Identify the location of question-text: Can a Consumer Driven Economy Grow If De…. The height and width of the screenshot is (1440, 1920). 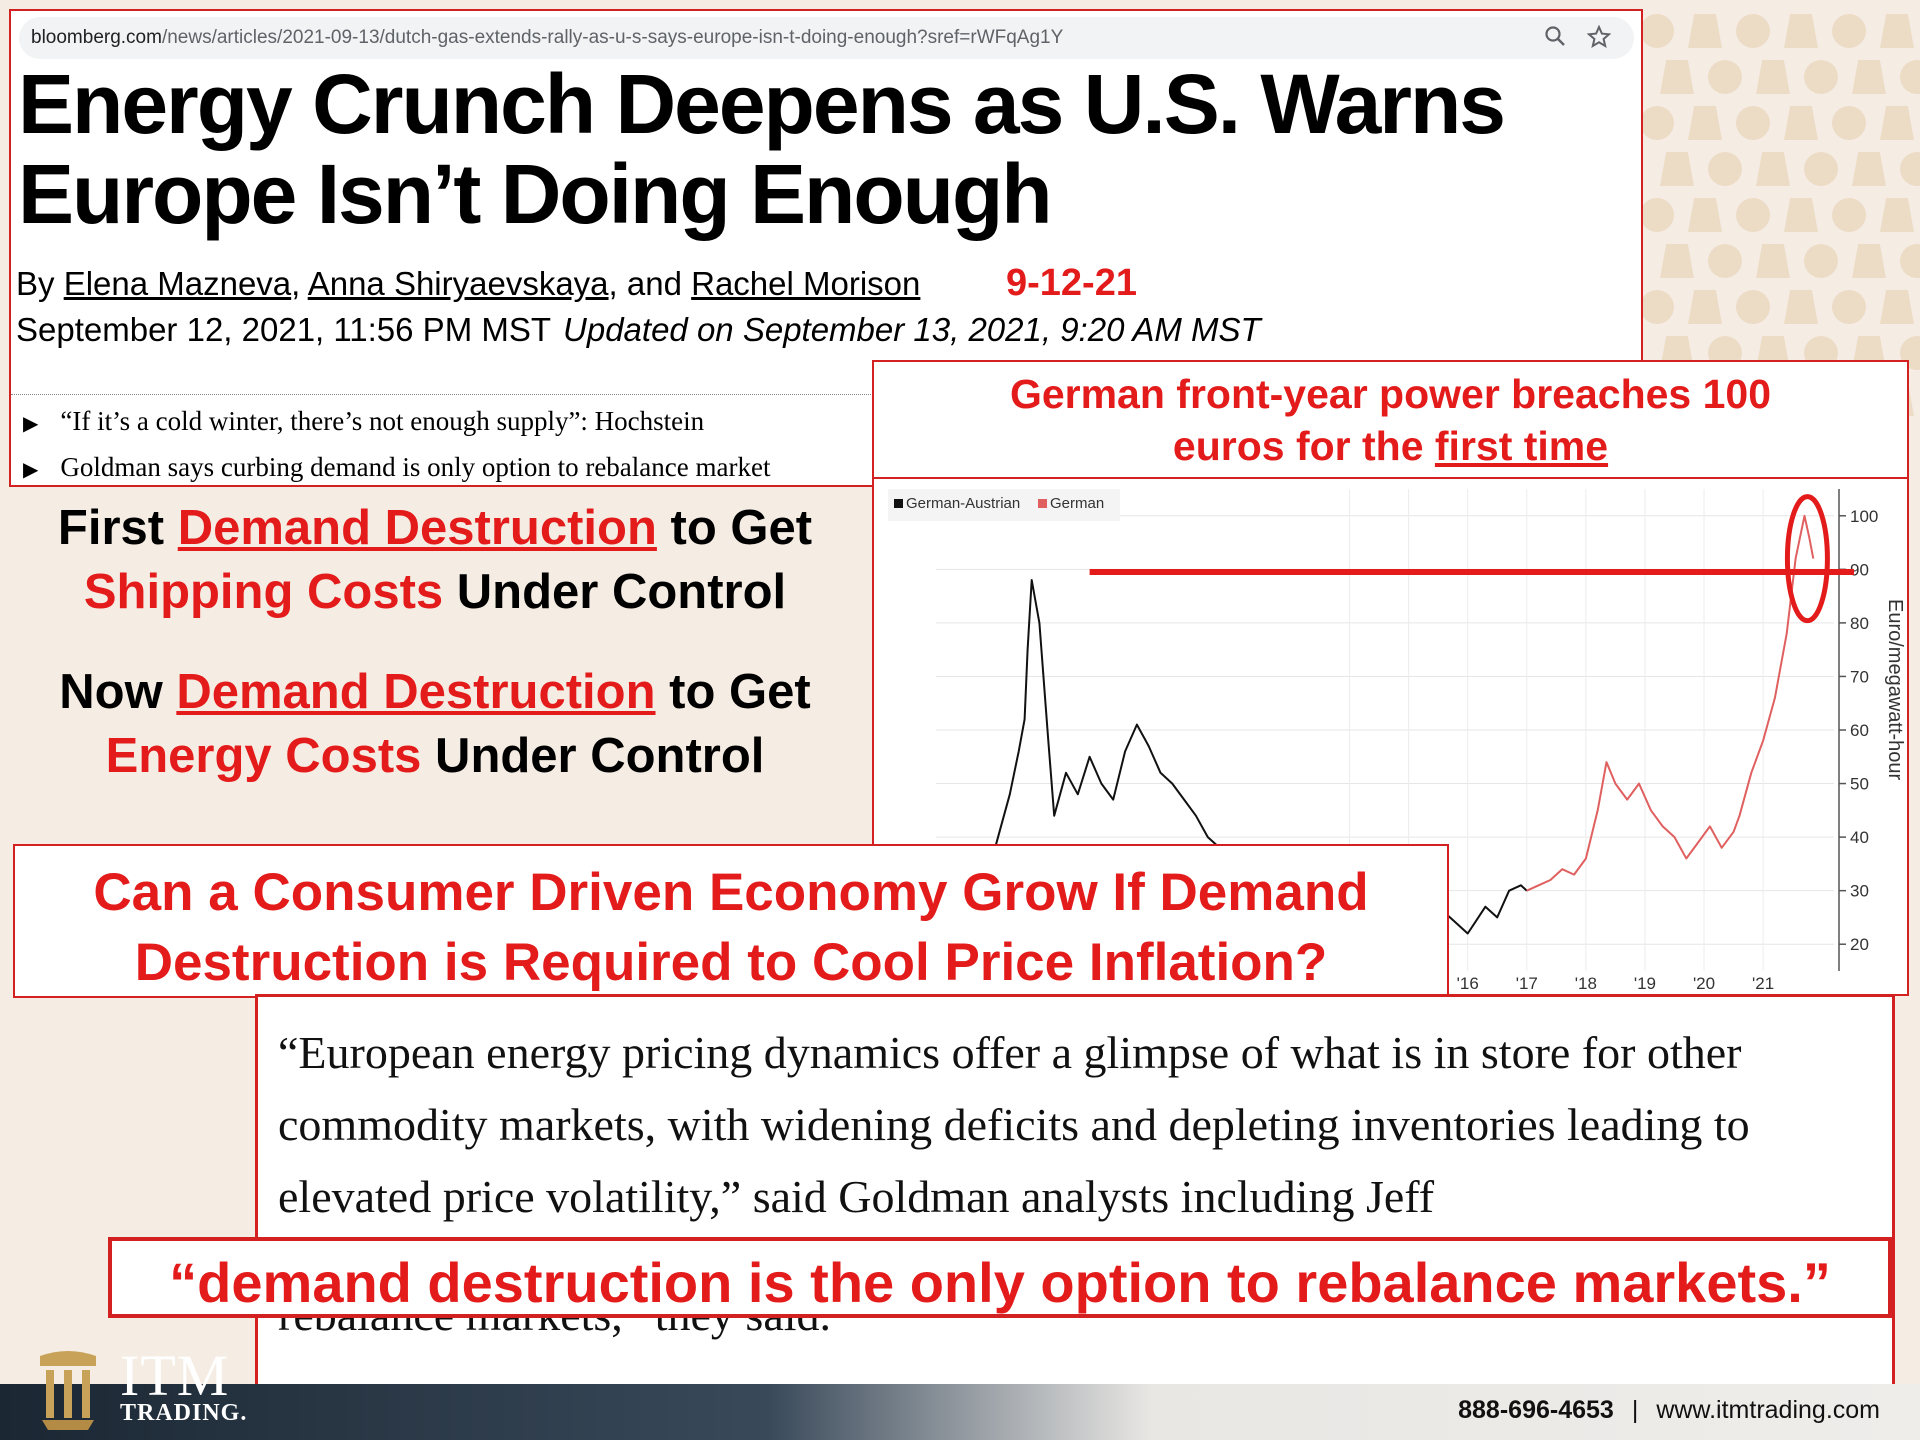
(731, 927).